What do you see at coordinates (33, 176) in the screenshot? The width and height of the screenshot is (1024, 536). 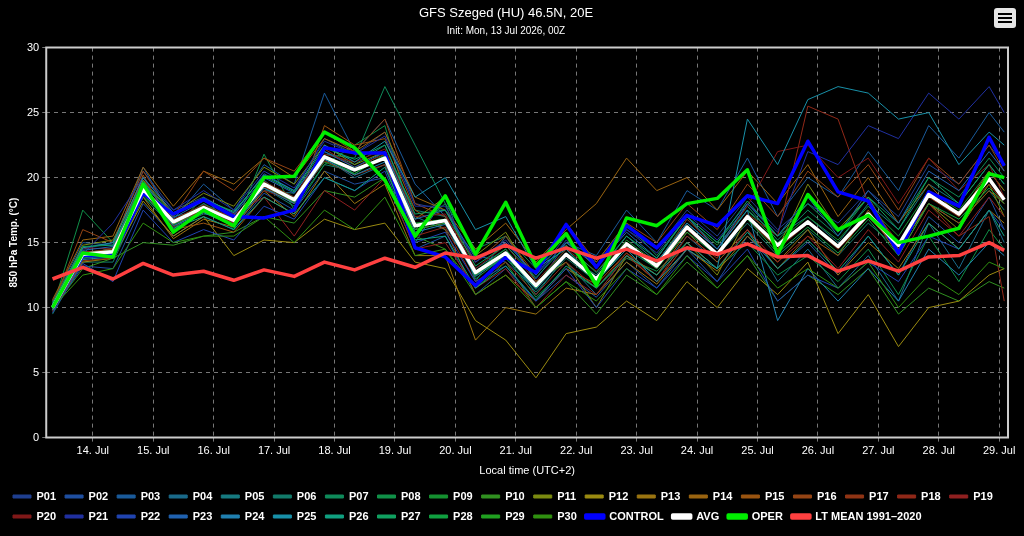 I see `y-tick-label: 20` at bounding box center [33, 176].